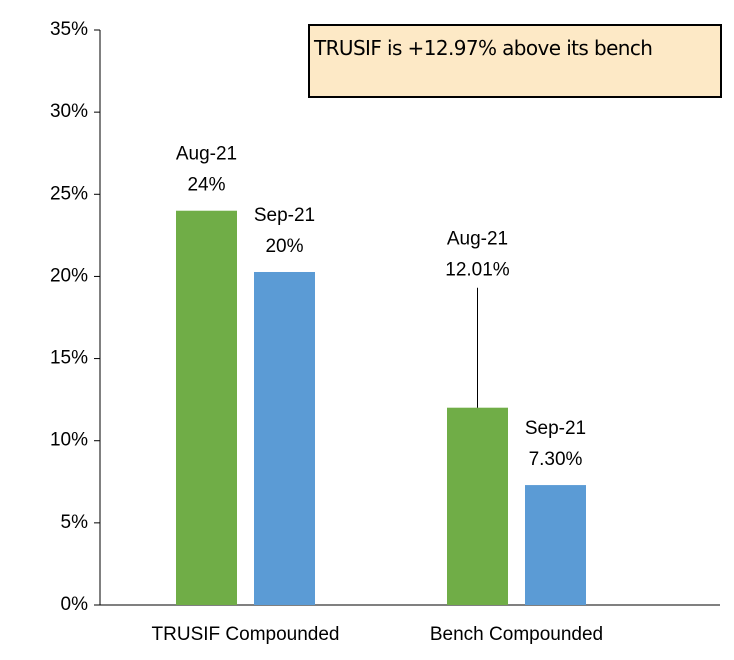 The height and width of the screenshot is (660, 734). I want to click on x-tick-label: TRUSIF Compounded, so click(246, 634).